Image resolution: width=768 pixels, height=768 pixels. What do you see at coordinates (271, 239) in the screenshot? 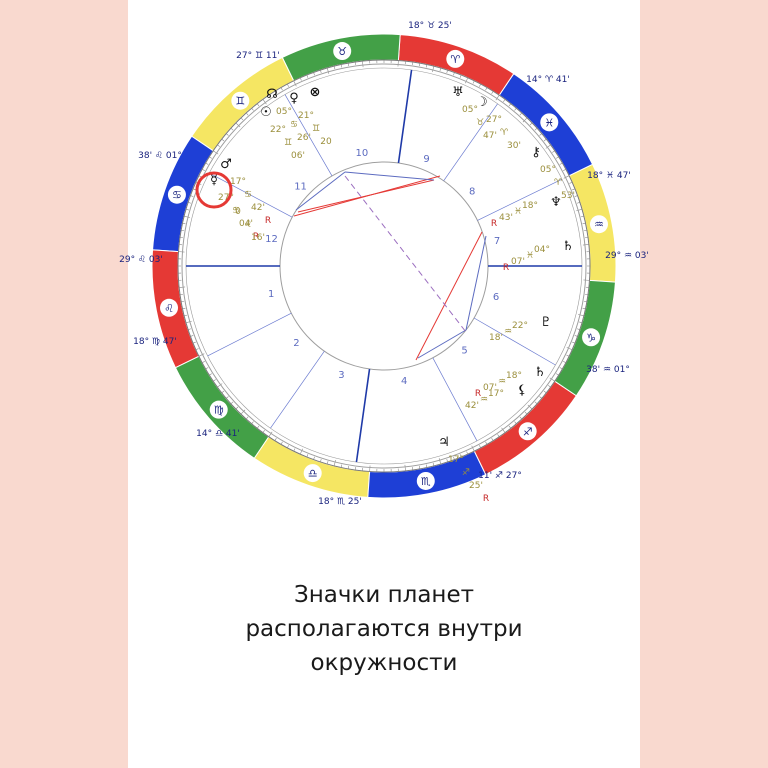
I see `house-number: 12` at bounding box center [271, 239].